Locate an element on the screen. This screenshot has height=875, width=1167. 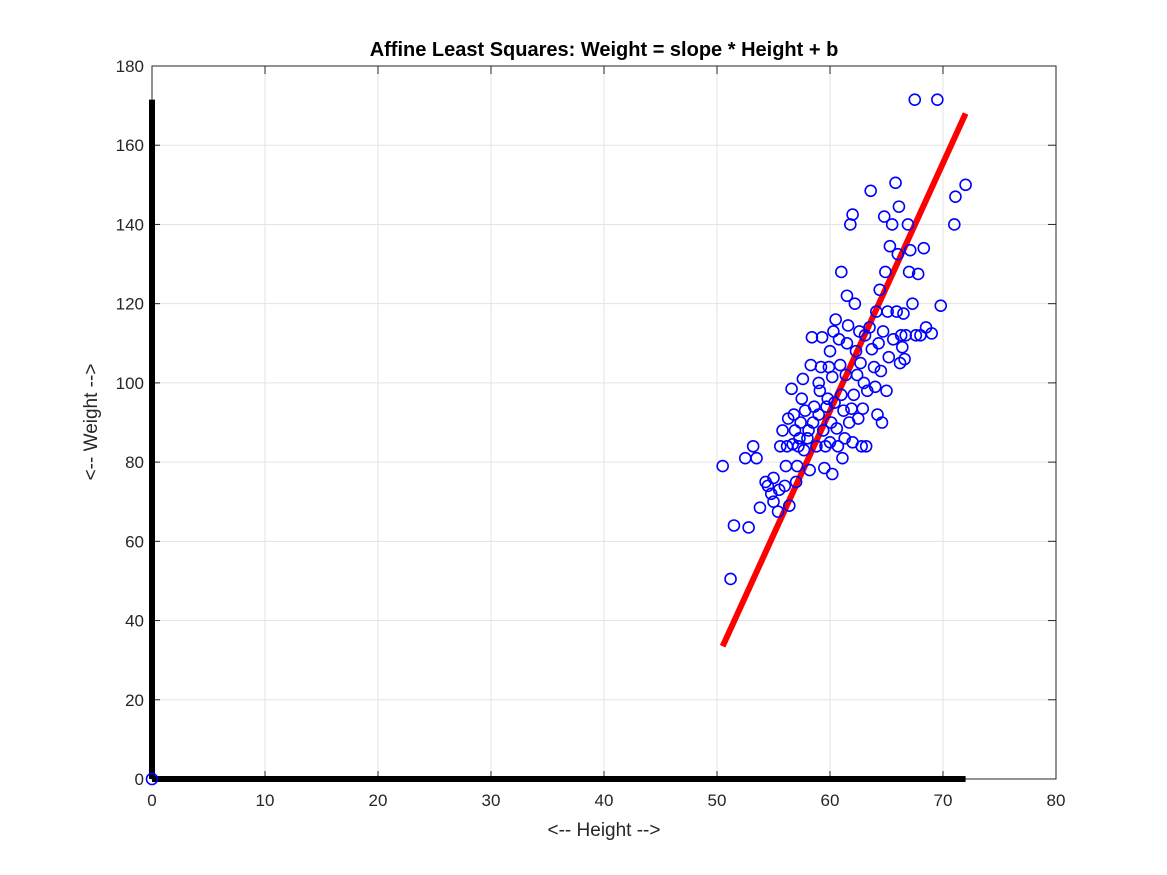
y-tick-label: 140 is located at coordinates (130, 224).